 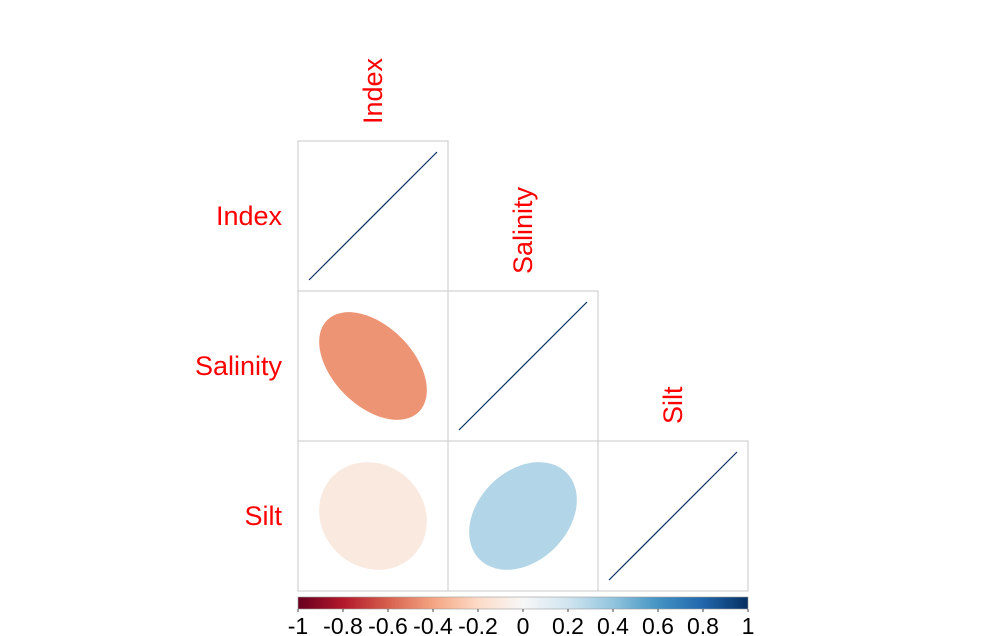 What do you see at coordinates (748, 624) in the screenshot?
I see `colorbar-tick-label: 1` at bounding box center [748, 624].